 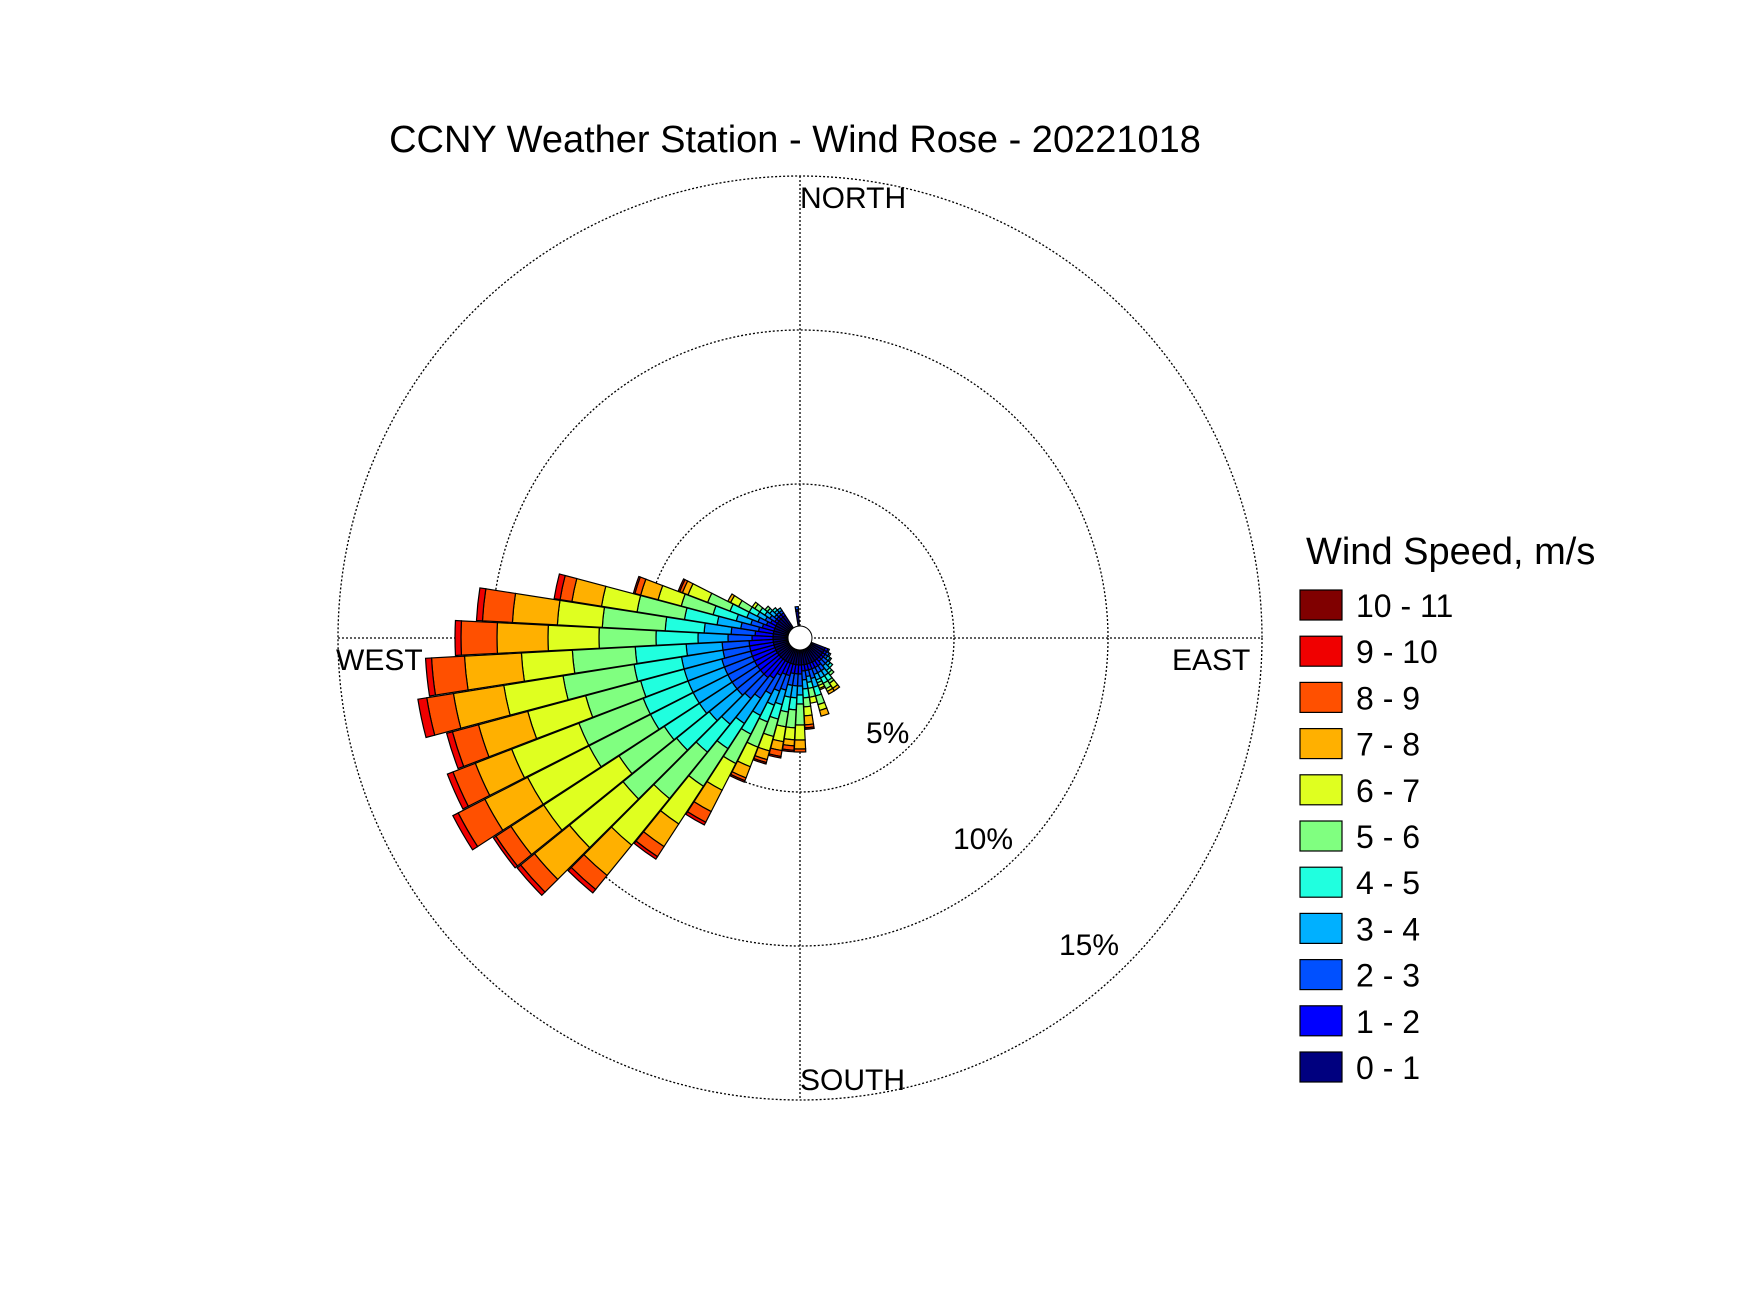 What do you see at coordinates (853, 198) in the screenshot?
I see `compass-north-label: NORTH` at bounding box center [853, 198].